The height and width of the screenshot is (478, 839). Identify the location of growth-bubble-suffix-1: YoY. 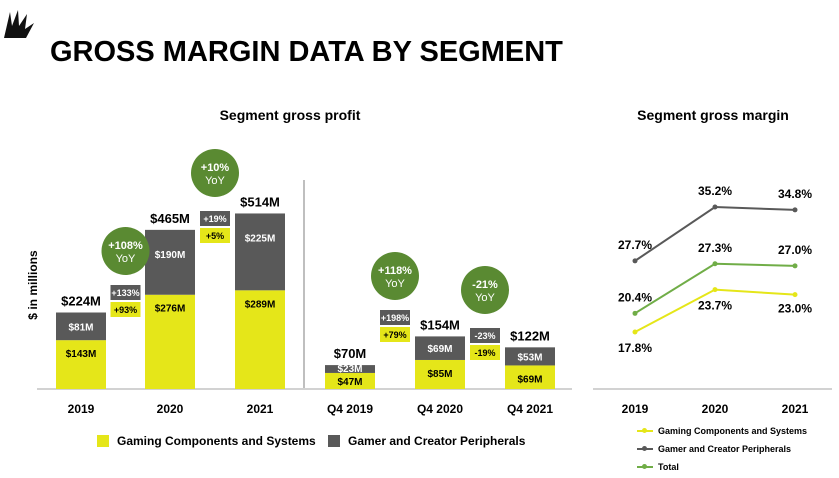
(215, 181).